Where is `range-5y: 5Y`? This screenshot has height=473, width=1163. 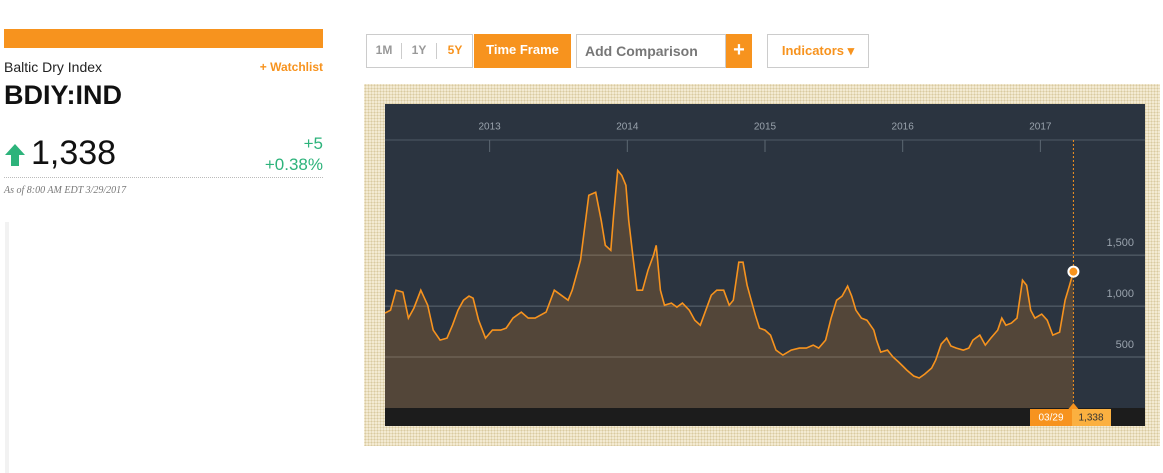 range-5y: 5Y is located at coordinates (455, 50).